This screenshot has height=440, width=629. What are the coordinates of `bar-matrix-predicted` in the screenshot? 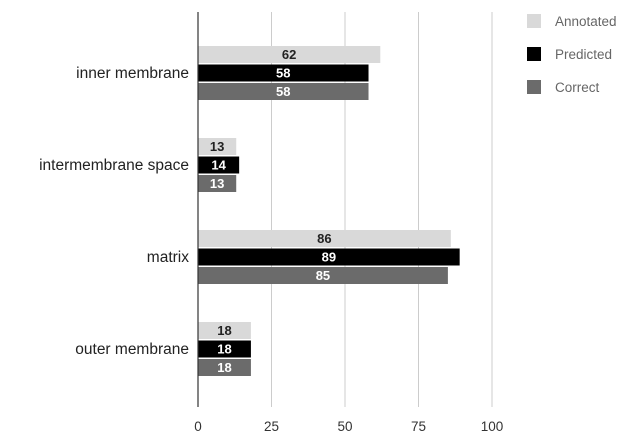 It's located at (329, 257).